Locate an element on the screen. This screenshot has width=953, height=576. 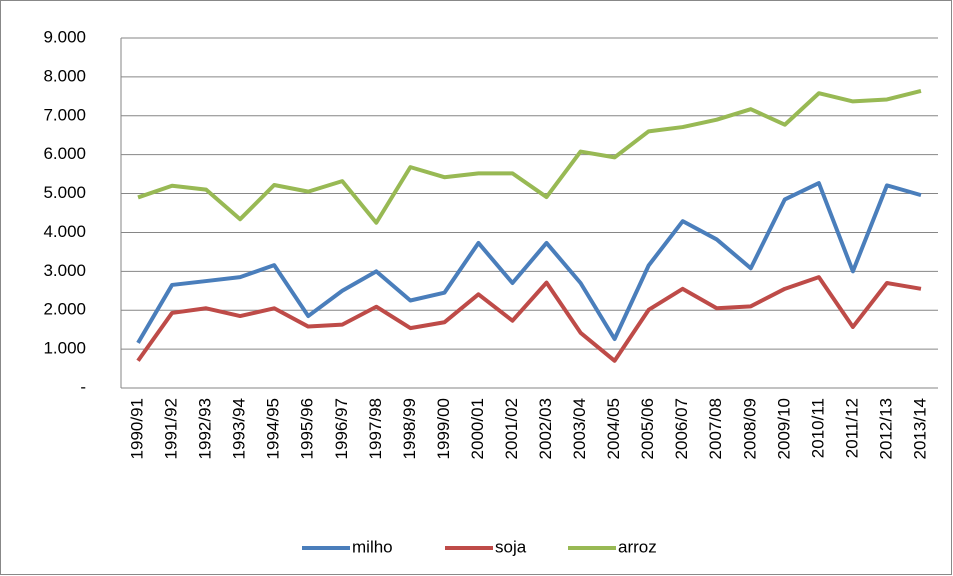
x-tick-label: 2009/10 is located at coordinates (783, 428).